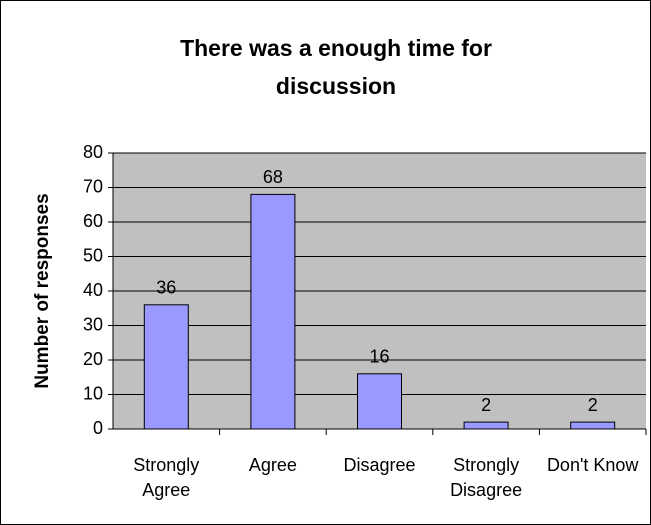  Describe the element at coordinates (98, 428) in the screenshot. I see `y-tick-label: 0` at that location.